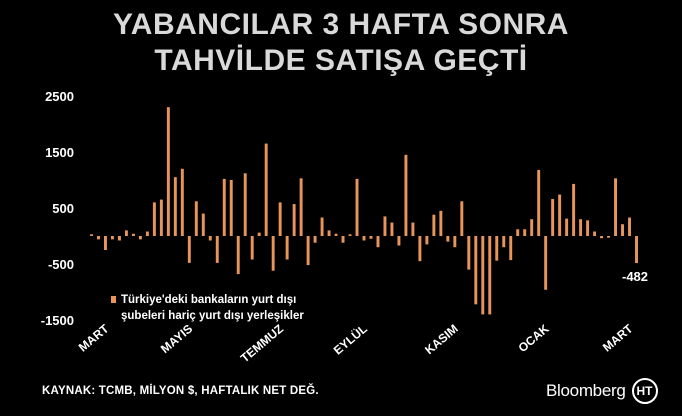  What do you see at coordinates (57, 320) in the screenshot?
I see `y-tick-label: -1500` at bounding box center [57, 320].